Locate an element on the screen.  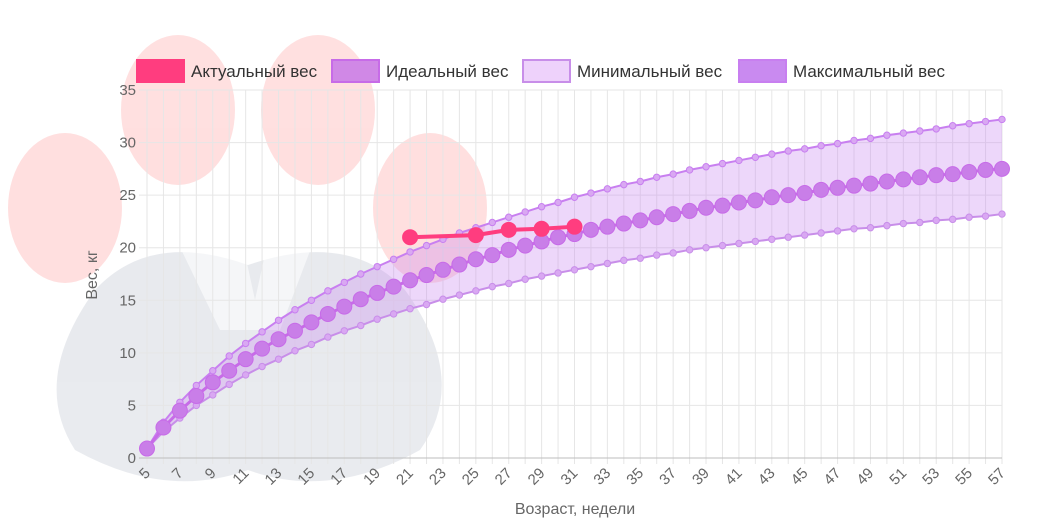
x-tick-label: 33 is located at coordinates (602, 477).